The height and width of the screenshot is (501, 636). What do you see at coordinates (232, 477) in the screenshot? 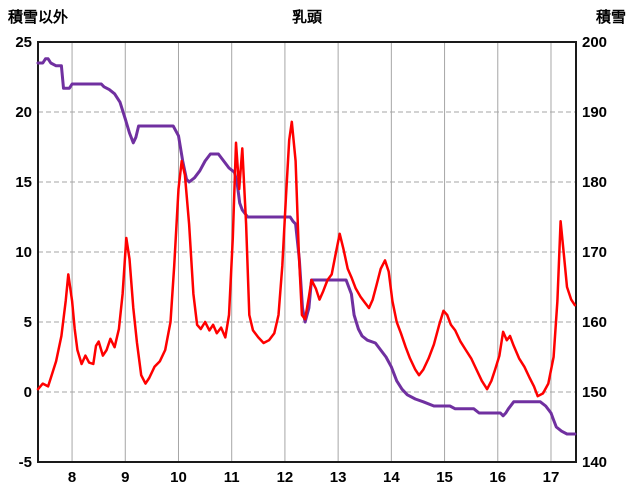
I see `x-axis-tick-label: 11` at bounding box center [232, 477].